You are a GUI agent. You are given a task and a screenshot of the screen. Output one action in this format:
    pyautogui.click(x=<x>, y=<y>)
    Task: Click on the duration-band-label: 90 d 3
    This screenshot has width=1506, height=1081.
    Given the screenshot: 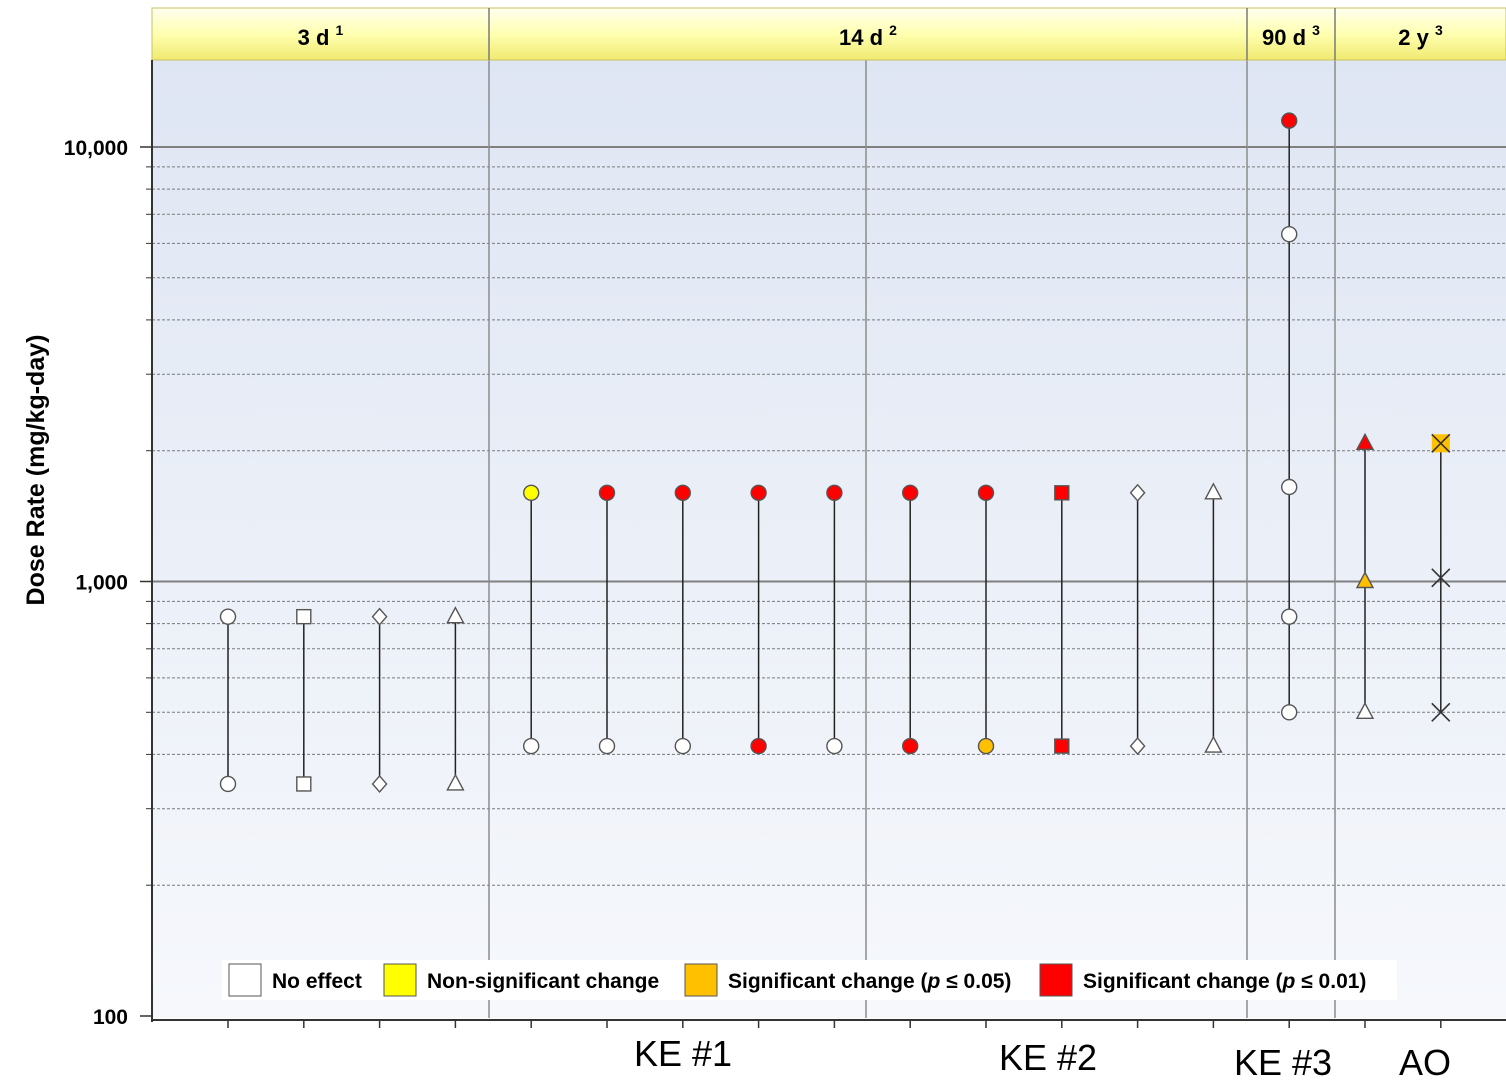 What is the action you would take?
    pyautogui.click(x=1291, y=36)
    